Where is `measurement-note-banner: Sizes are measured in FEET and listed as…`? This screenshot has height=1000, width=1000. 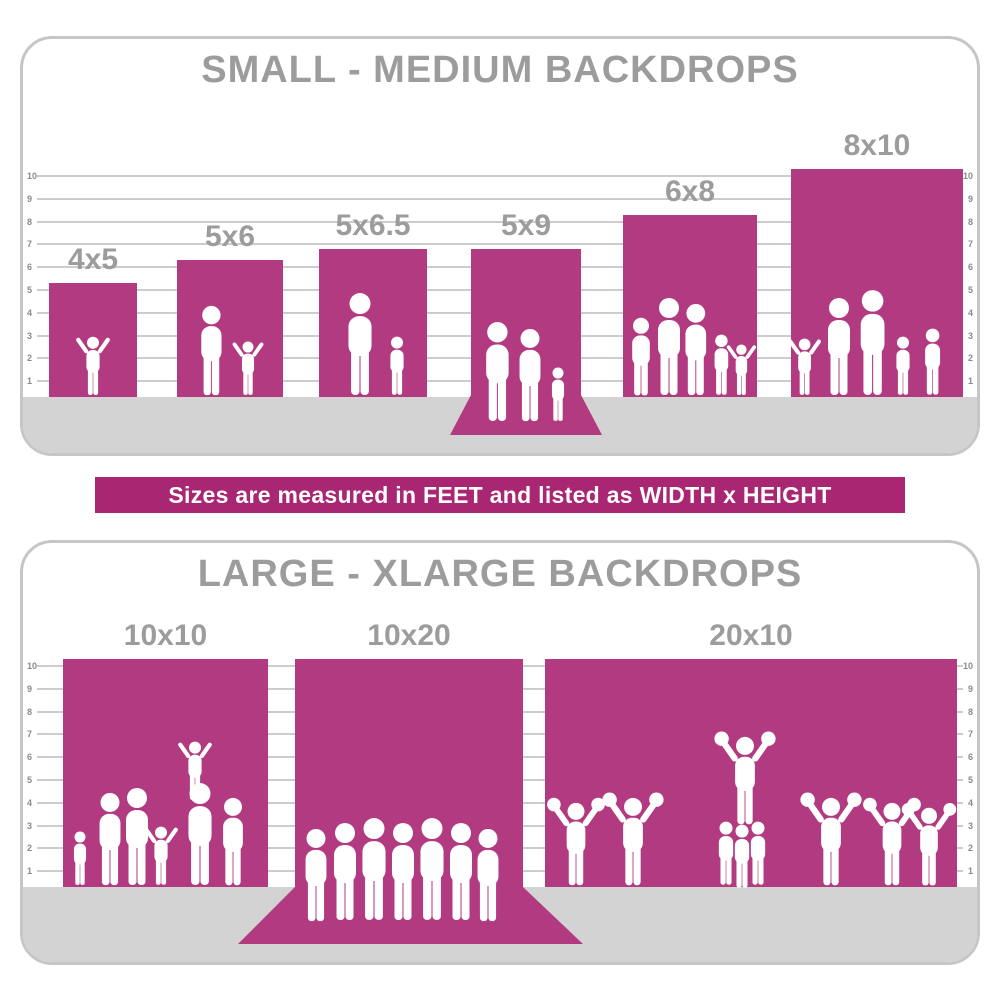
measurement-note-banner: Sizes are measured in FEET and listed as… is located at coordinates (500, 495).